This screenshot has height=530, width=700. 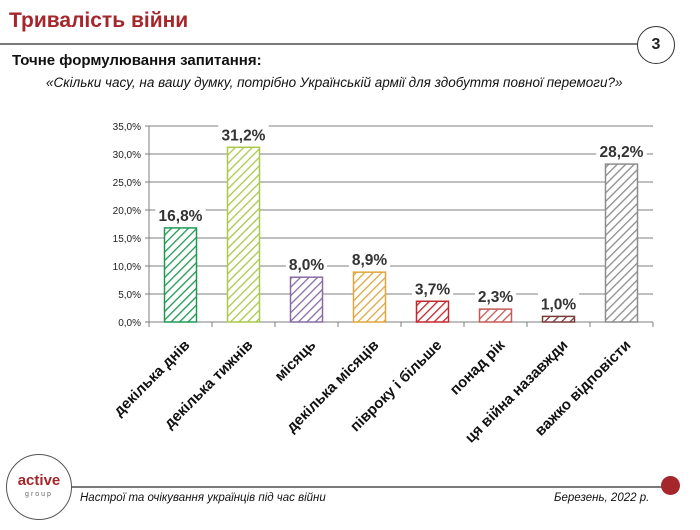 What do you see at coordinates (127, 155) in the screenshot?
I see `y-tick-label: 30,0%` at bounding box center [127, 155].